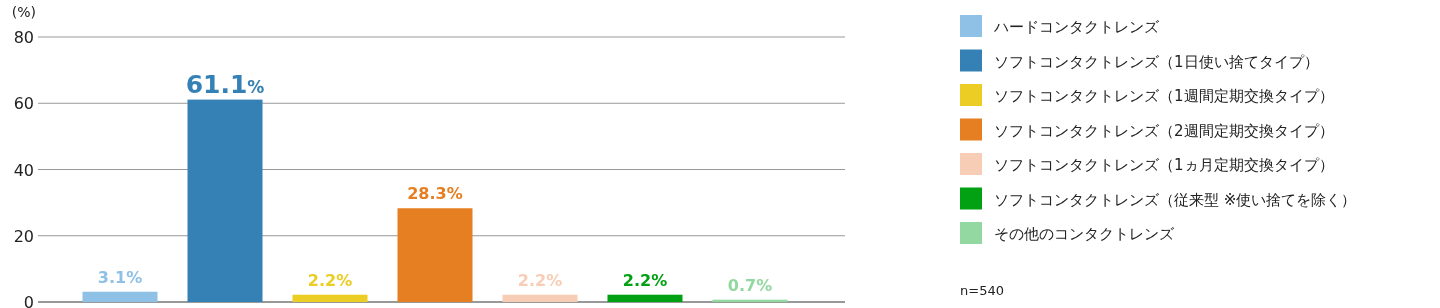  What do you see at coordinates (1175, 199) in the screenshot?
I see `legend-label: ソフトコンタクトレンズ（従来型 ※使い捨てを除く）` at bounding box center [1175, 199].